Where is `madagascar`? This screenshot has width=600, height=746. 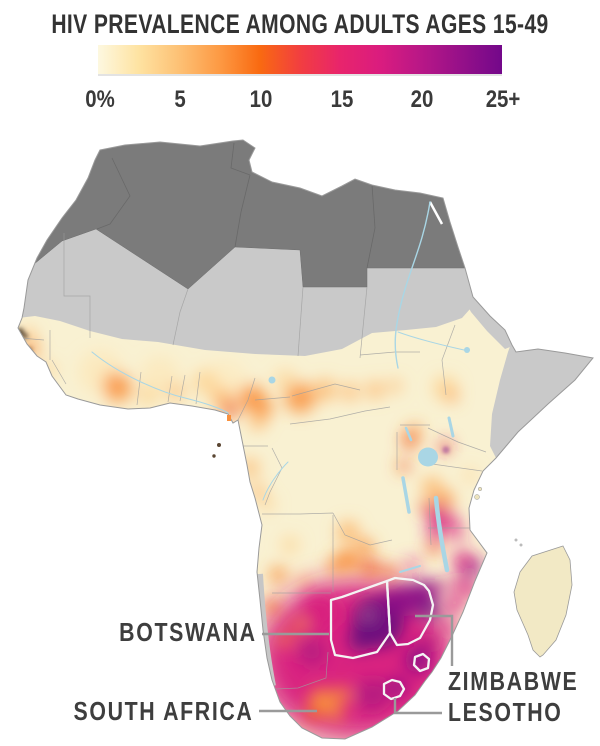 madagascar is located at coordinates (543, 601).